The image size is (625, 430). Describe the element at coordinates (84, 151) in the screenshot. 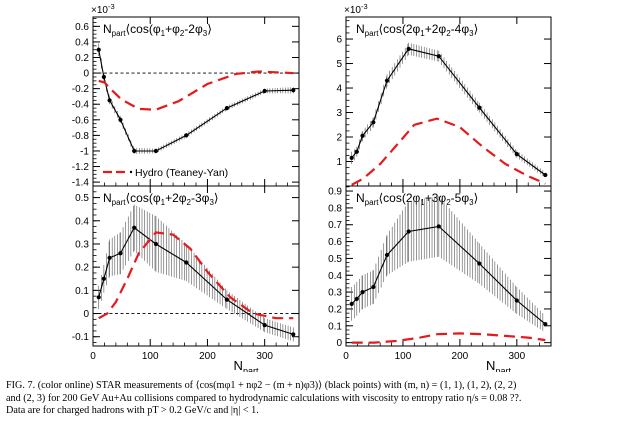

I see `y-tick-label: -1` at that location.